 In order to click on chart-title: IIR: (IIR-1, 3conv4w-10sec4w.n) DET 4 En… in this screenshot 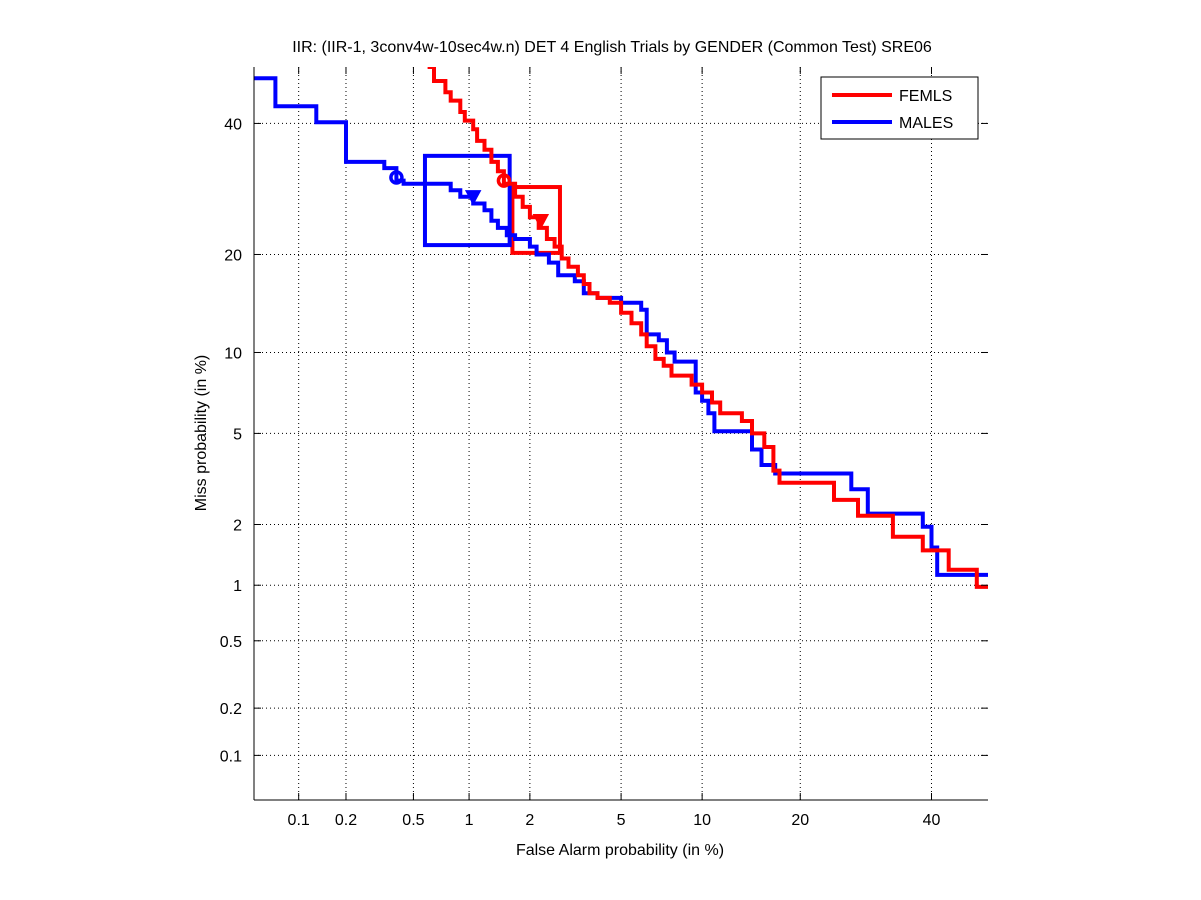, I will do `click(612, 47)`.